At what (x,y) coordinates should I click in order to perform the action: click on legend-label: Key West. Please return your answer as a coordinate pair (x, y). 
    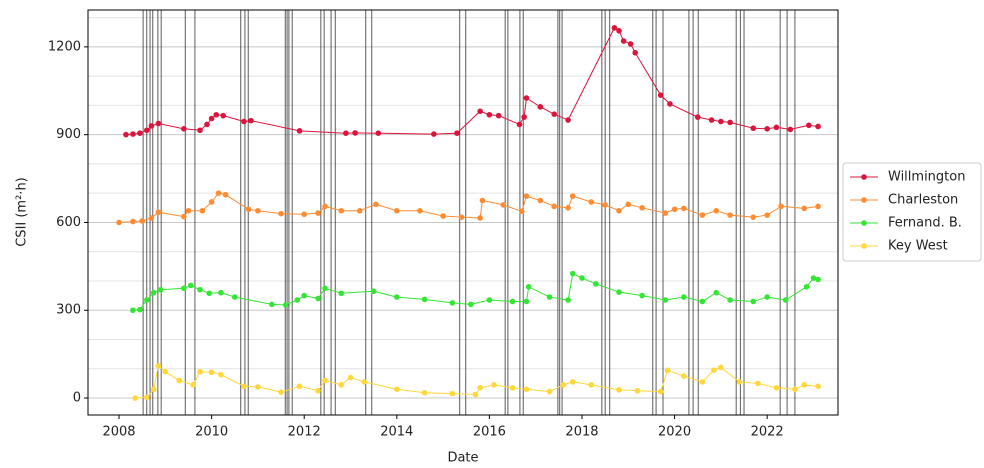
    Looking at the image, I should click on (918, 246).